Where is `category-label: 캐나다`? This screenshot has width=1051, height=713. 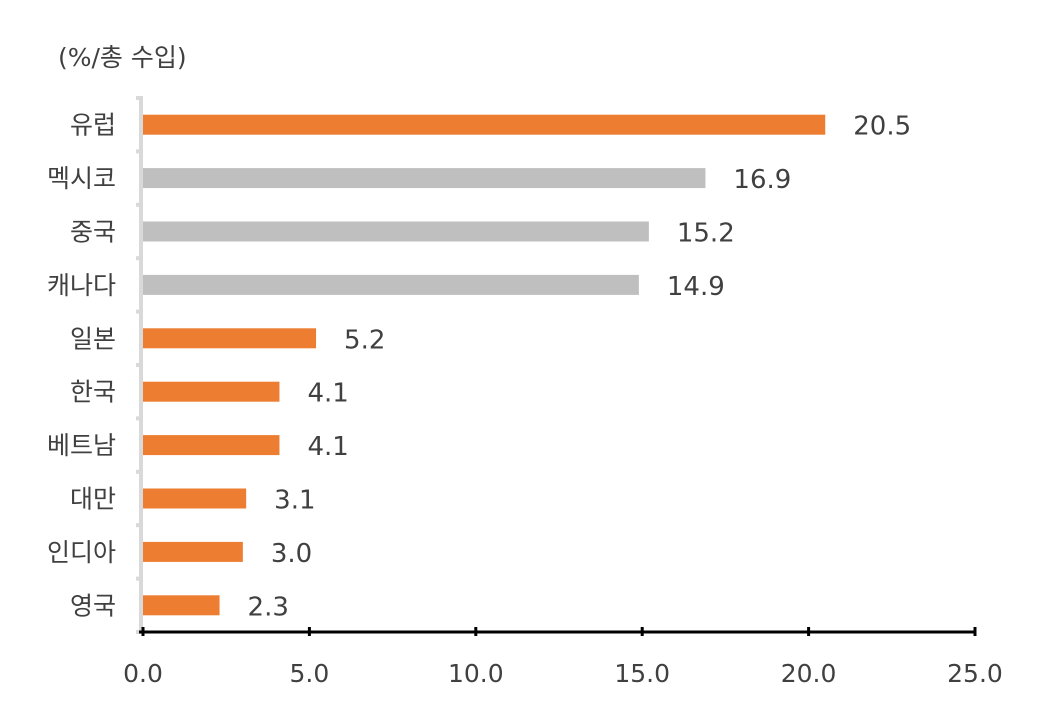 category-label: 캐나다 is located at coordinates (81, 285).